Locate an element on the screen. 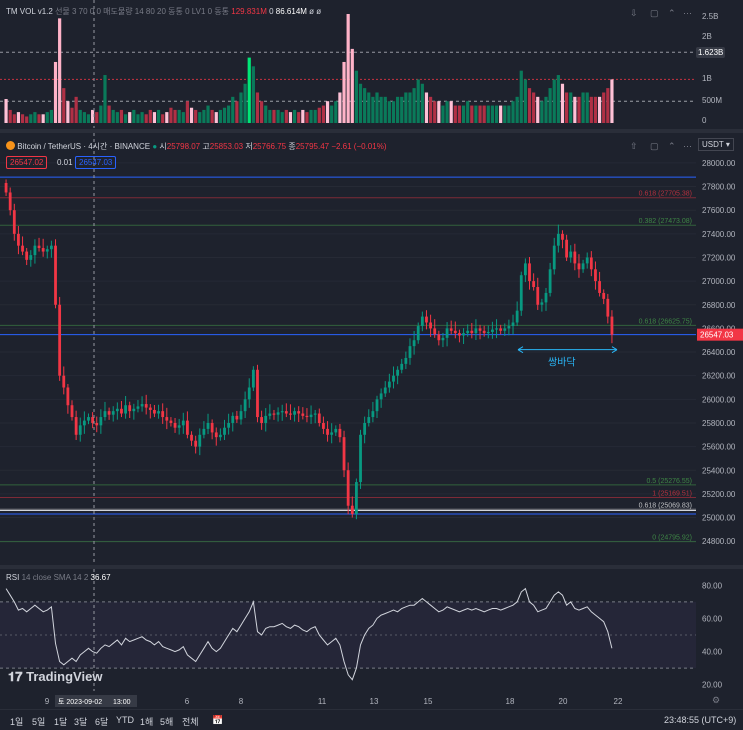 The width and height of the screenshot is (743, 730). rsi-line is located at coordinates (309, 634).